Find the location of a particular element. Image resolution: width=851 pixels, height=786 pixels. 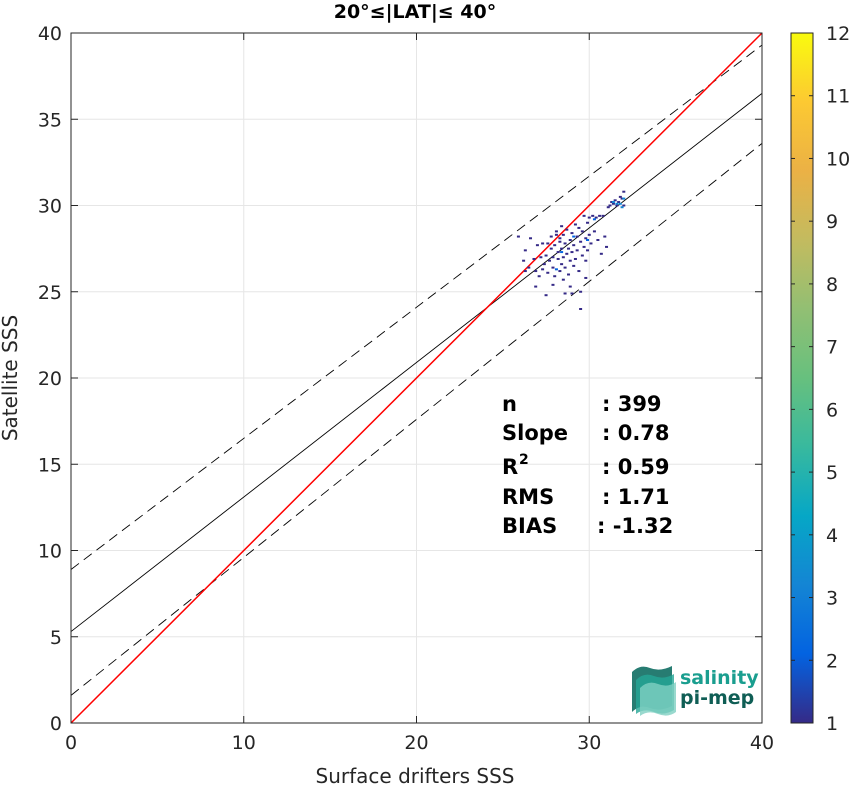

colorbar-tick-label: 11 is located at coordinates (838, 97).